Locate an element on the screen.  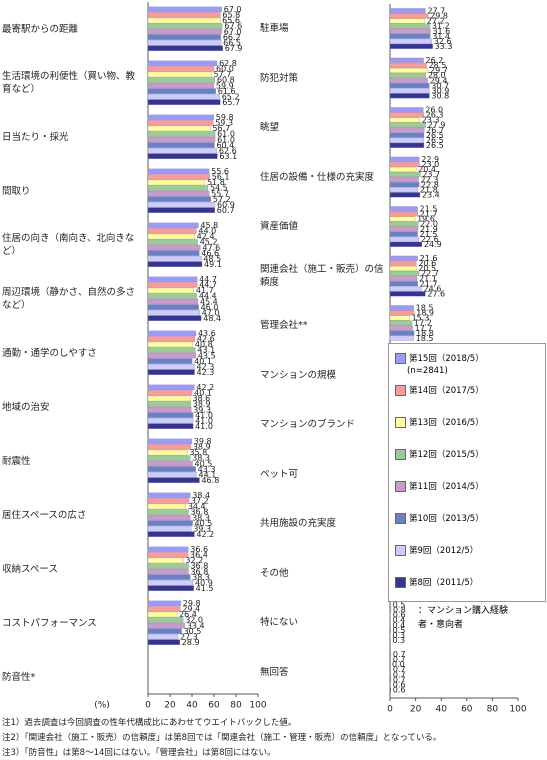
value-label: 67.6 is located at coordinates (233, 26).